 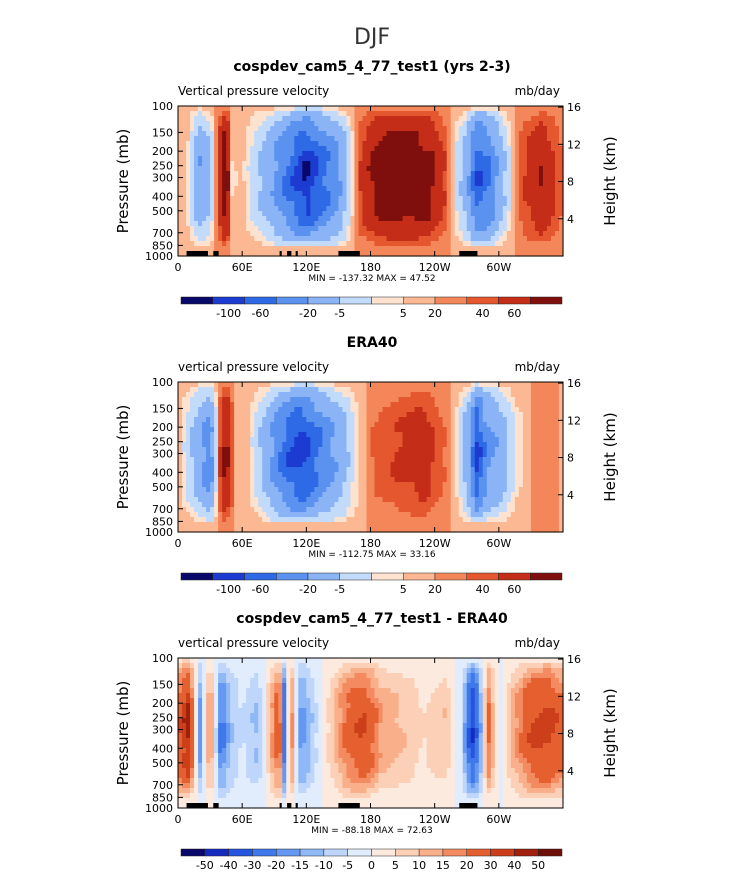 I want to click on panel-title: ERA40, so click(x=372, y=343).